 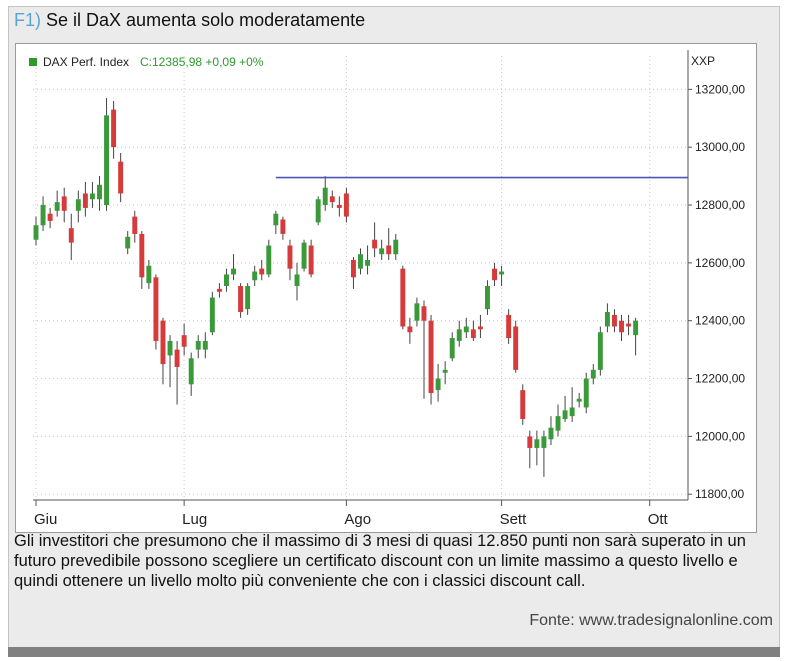 I want to click on figure-title-text: Se il DaX aumenta solo moderatamente, so click(x=206, y=20).